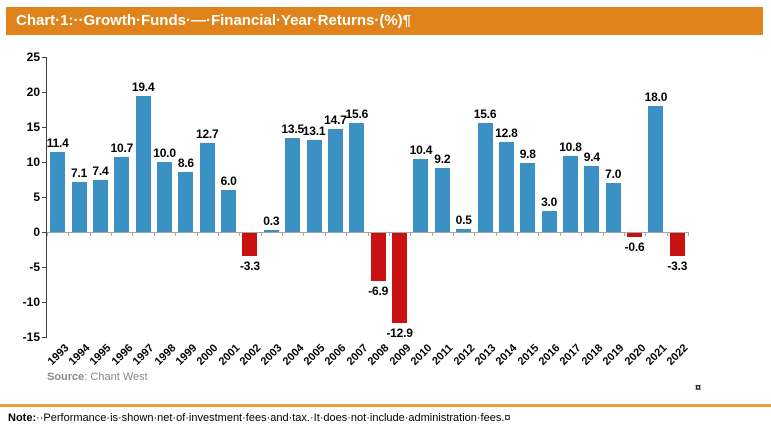 Image resolution: width=771 pixels, height=434 pixels. I want to click on note-end-marker: ¤, so click(507, 418).